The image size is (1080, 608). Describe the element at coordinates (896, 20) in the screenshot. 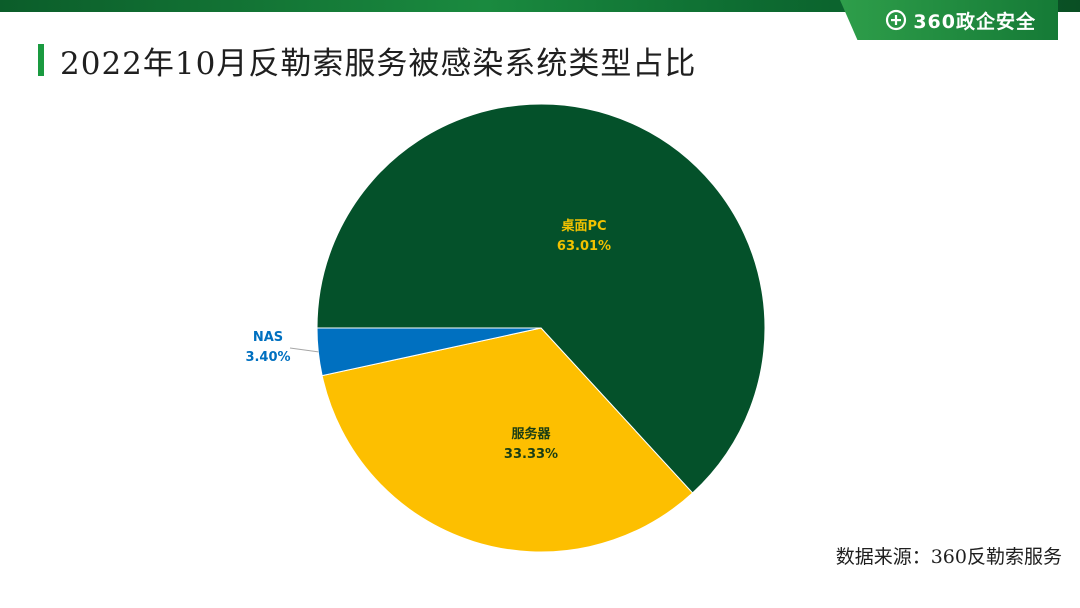

I see `brand-logo-icon` at that location.